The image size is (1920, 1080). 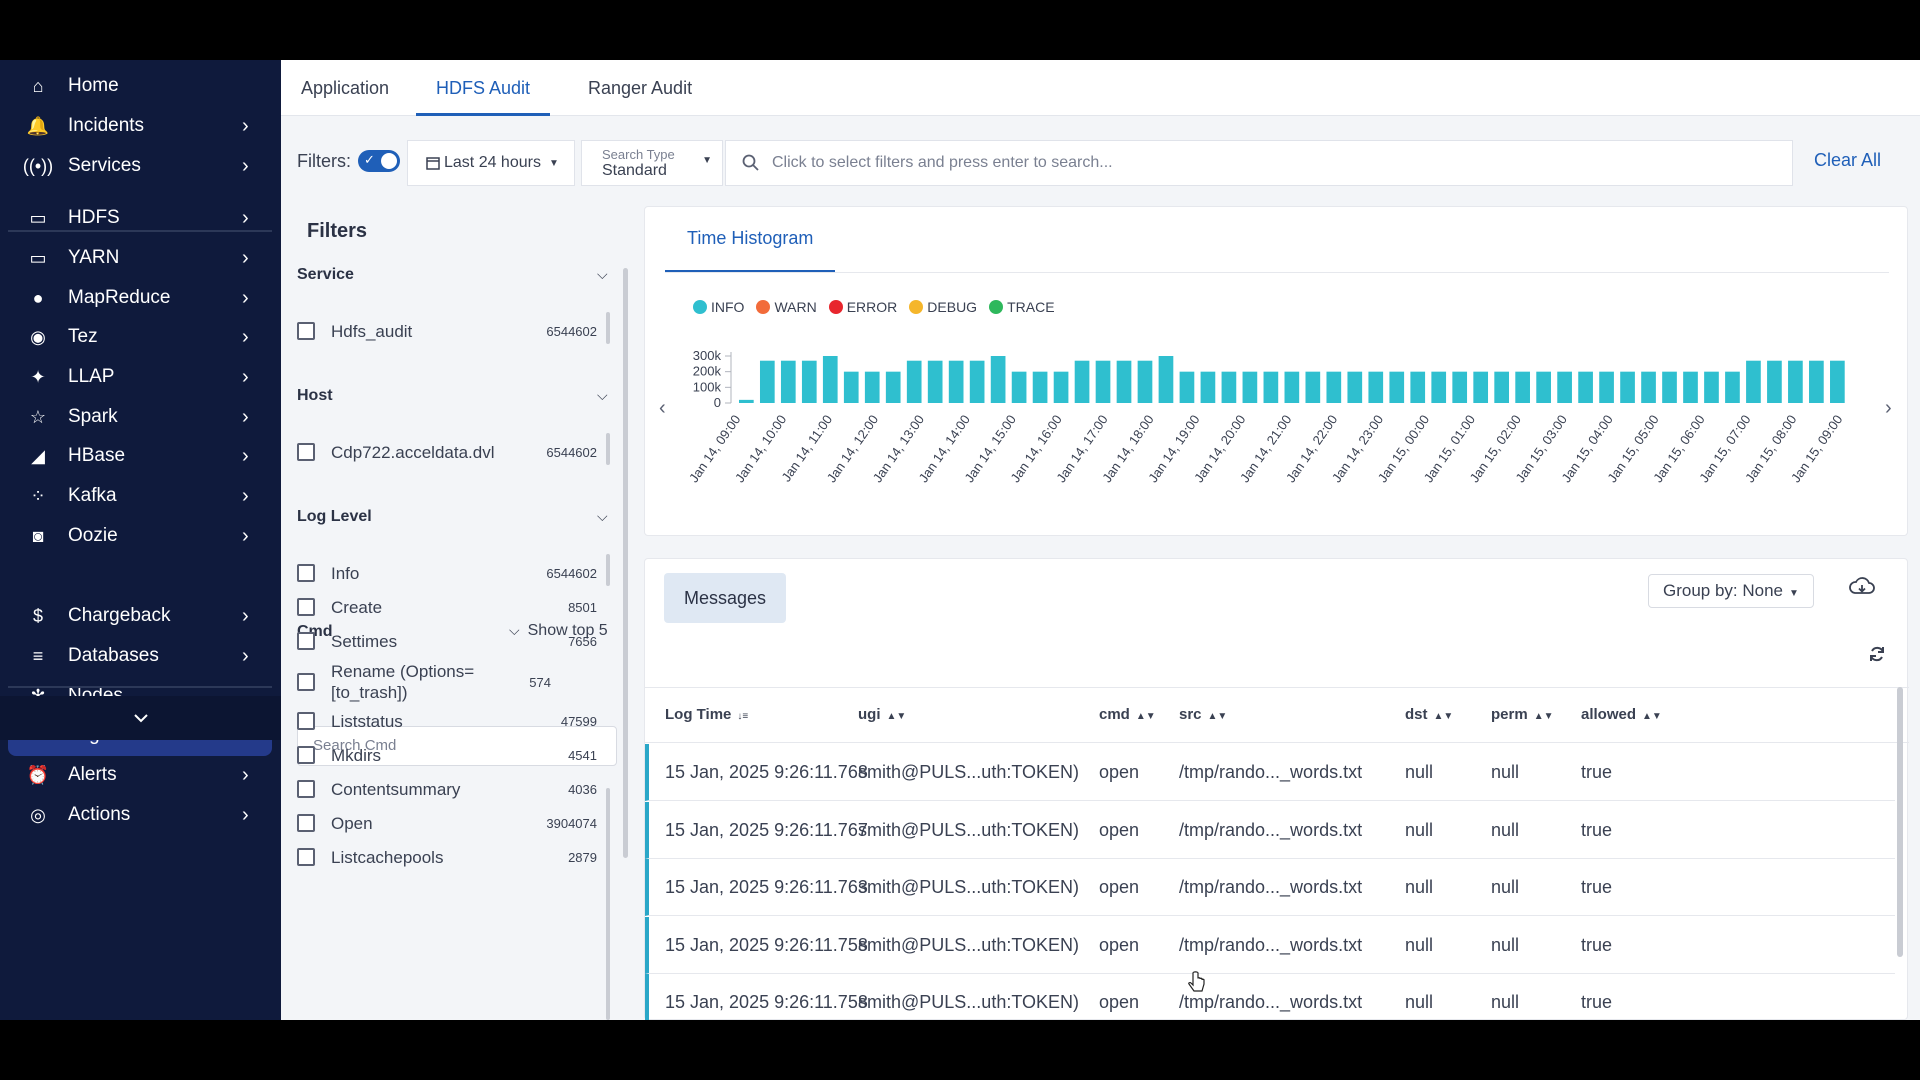 What do you see at coordinates (140, 536) in the screenshot?
I see `sidebar-item-oozie: ◙ Oozie ›` at bounding box center [140, 536].